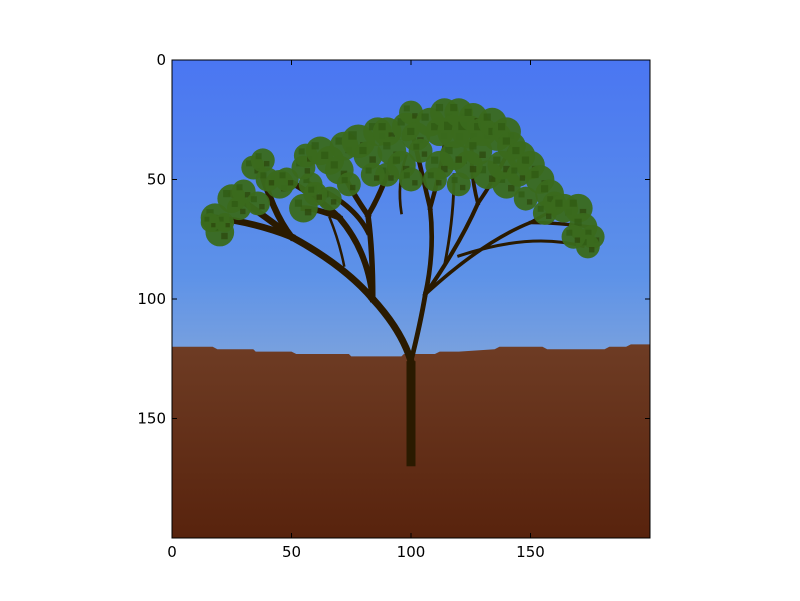  What do you see at coordinates (151, 419) in the screenshot?
I see `y-tick-label: 150` at bounding box center [151, 419].